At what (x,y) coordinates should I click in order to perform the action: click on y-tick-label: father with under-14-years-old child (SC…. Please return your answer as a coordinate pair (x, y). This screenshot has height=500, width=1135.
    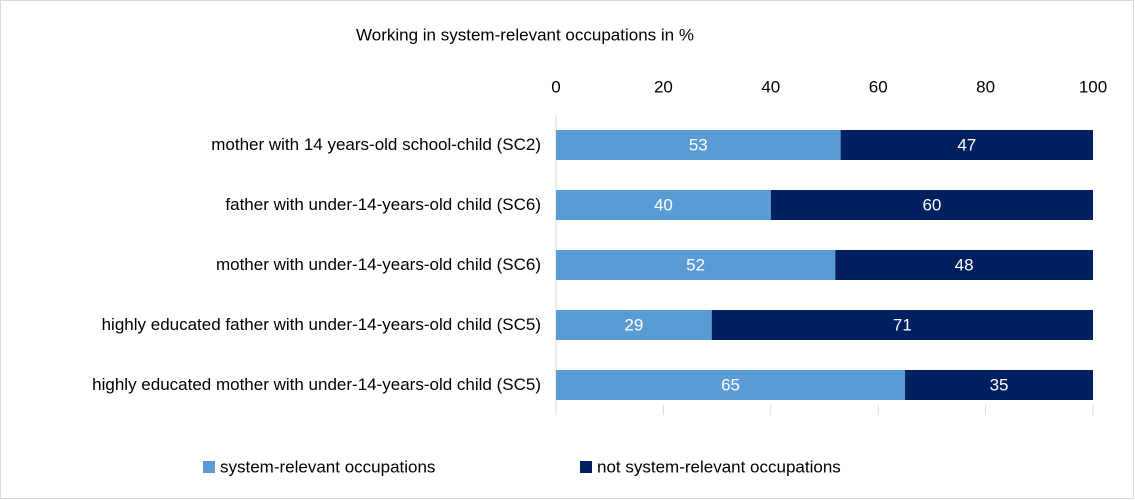
    Looking at the image, I should click on (383, 204).